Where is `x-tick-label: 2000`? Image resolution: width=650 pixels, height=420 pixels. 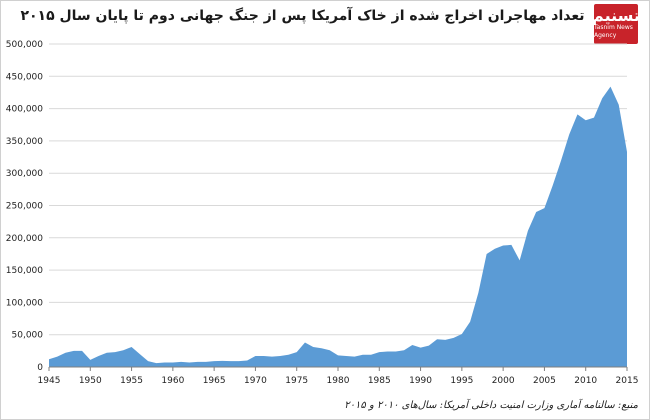
x-tick-label: 2000 is located at coordinates (503, 381).